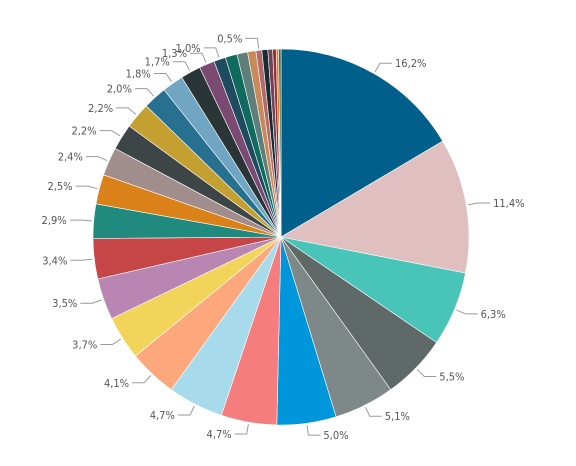 The image size is (576, 466). I want to click on data-label-9: 4,1%, so click(116, 383).